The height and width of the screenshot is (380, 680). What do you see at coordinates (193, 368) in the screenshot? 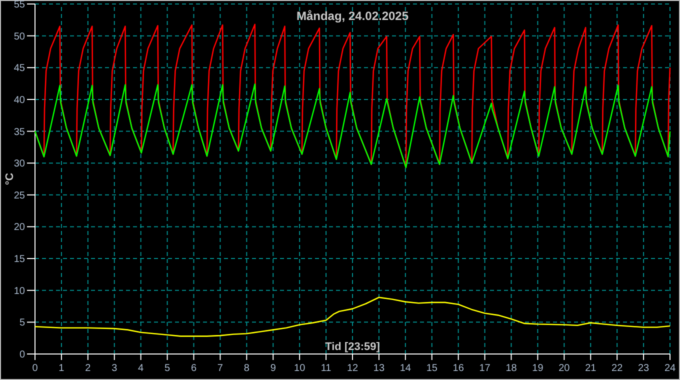
I see `x-tick-label: 6` at bounding box center [193, 368].